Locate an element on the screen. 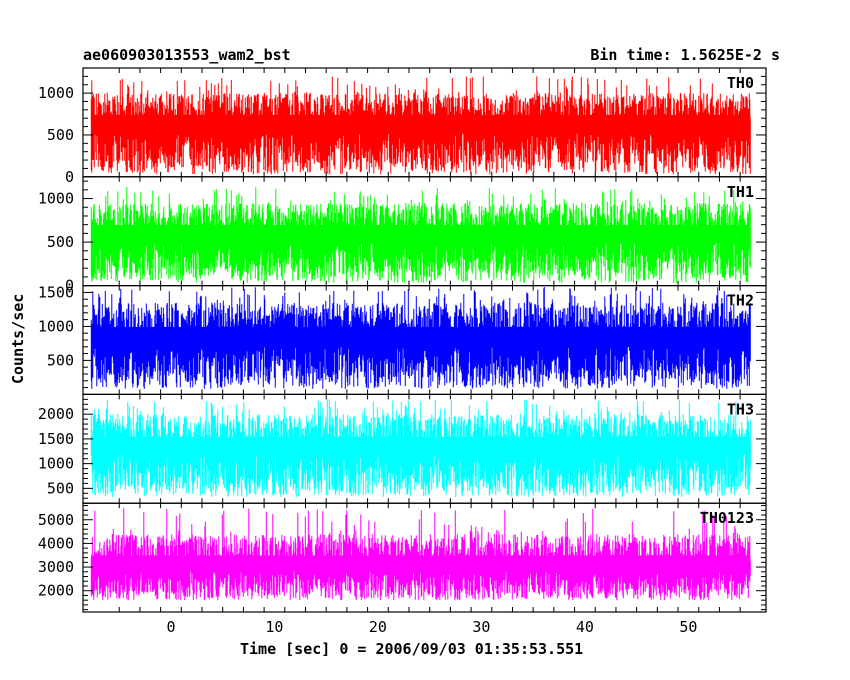 The width and height of the screenshot is (850, 680). series-th2-band is located at coordinates (421, 335).